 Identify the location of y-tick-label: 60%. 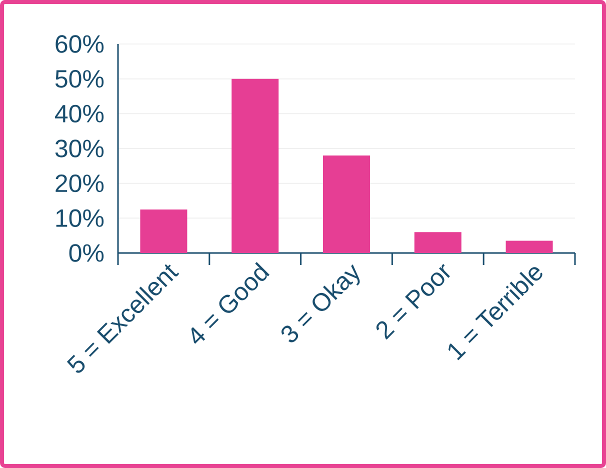
(80, 44).